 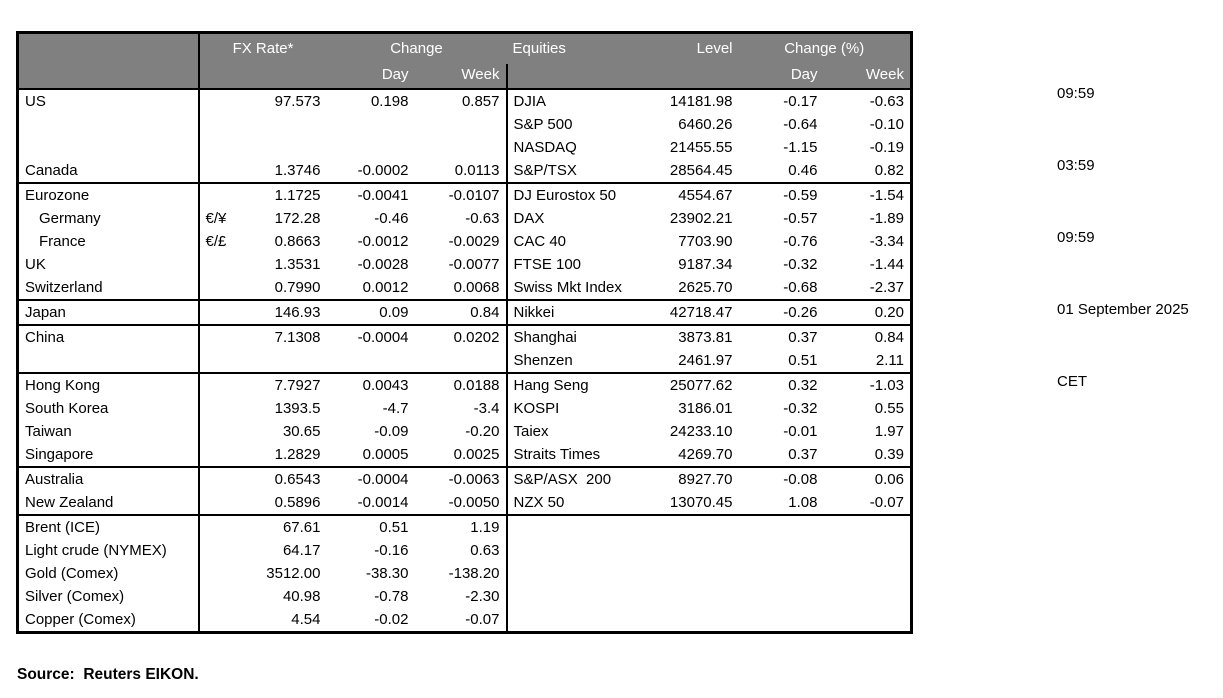 I want to click on cell-fx-rate: 67.61, so click(x=284, y=526).